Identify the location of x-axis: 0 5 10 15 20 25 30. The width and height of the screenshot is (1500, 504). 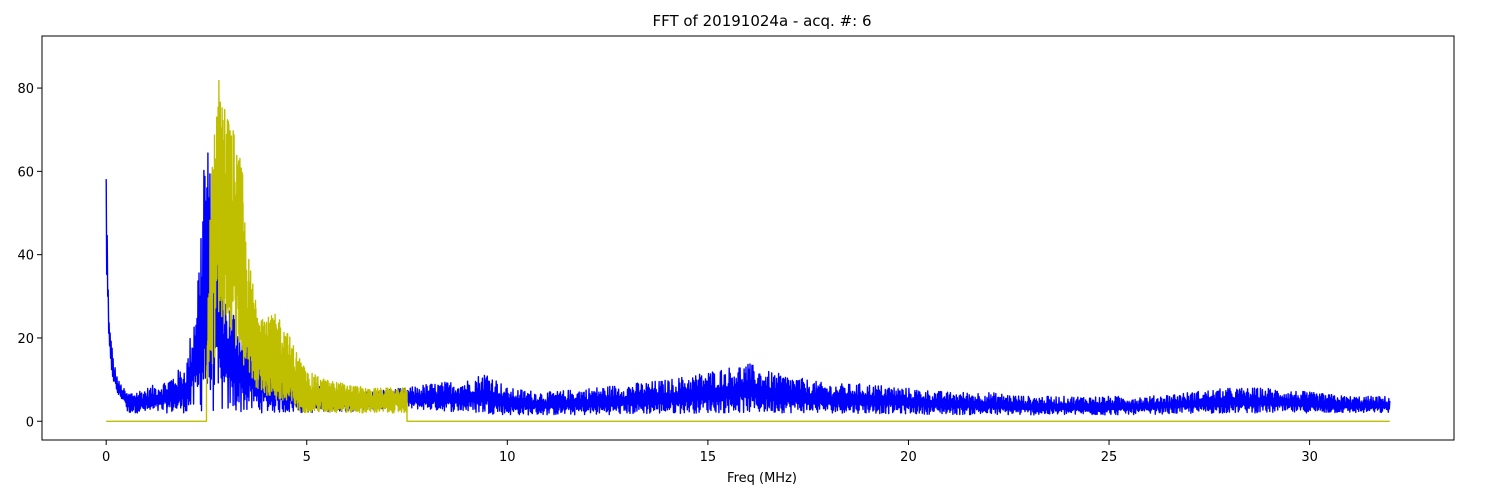
(710, 452).